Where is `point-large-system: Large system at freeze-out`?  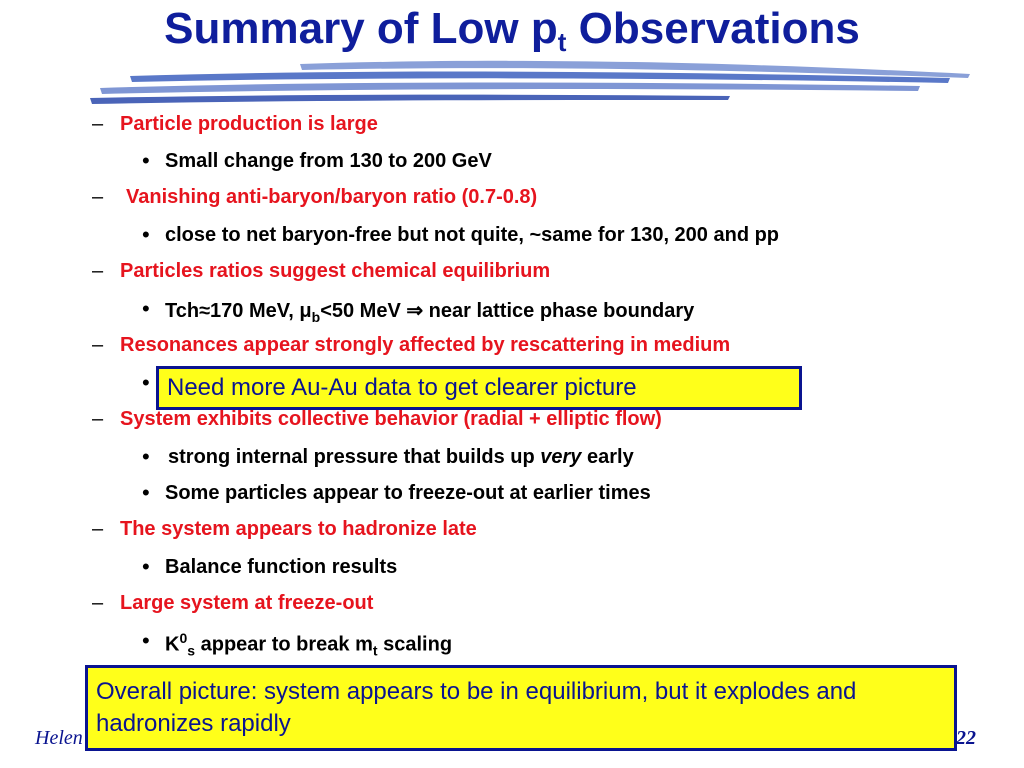 point-large-system: Large system at freeze-out is located at coordinates (247, 603).